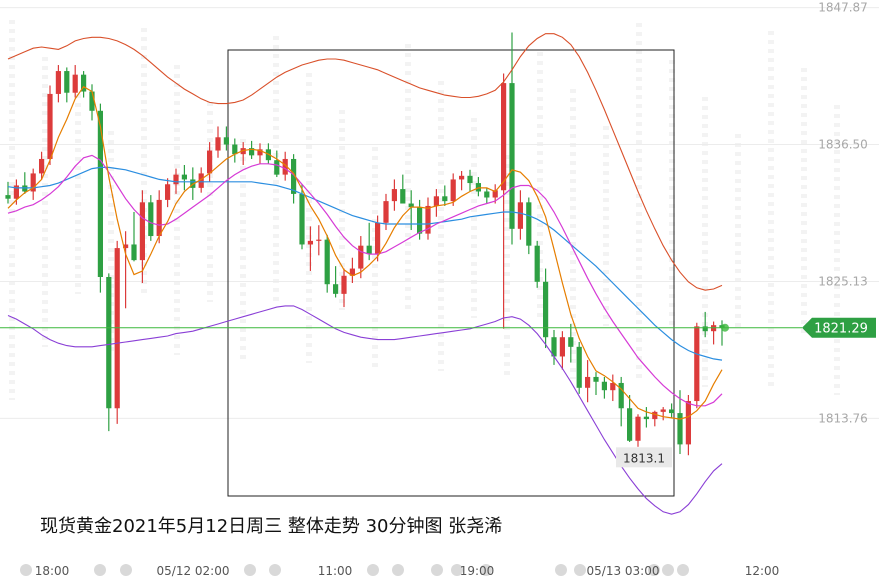  What do you see at coordinates (843, 281) in the screenshot?
I see `y-tick-label: 1825.13` at bounding box center [843, 281].